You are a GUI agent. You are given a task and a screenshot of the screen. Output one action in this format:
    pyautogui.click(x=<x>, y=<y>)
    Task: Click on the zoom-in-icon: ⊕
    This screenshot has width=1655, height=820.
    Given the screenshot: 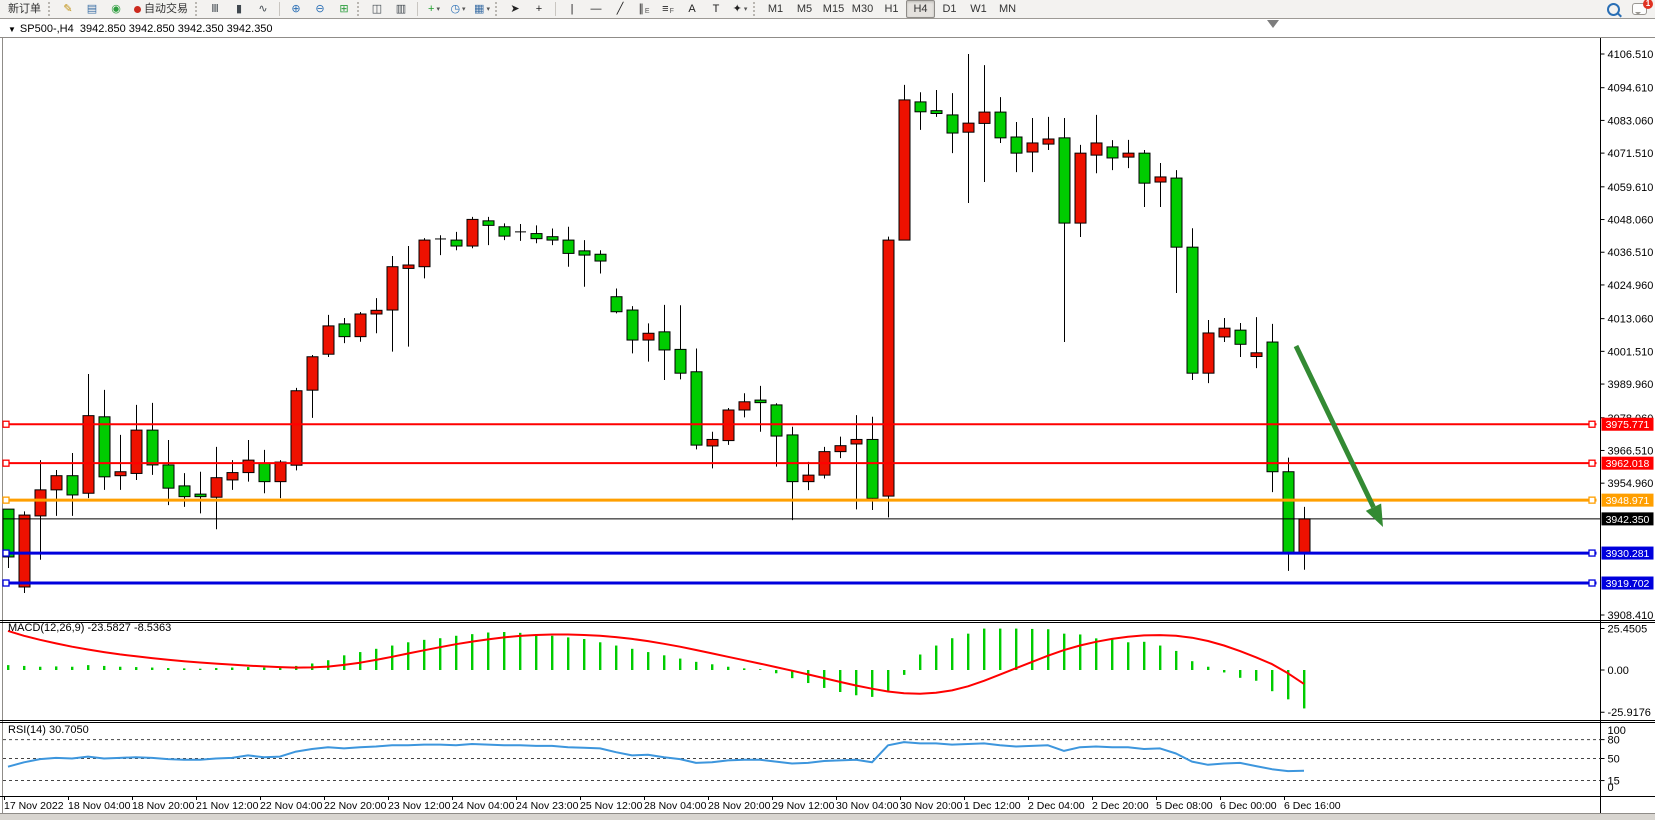 What is the action you would take?
    pyautogui.click(x=296, y=9)
    